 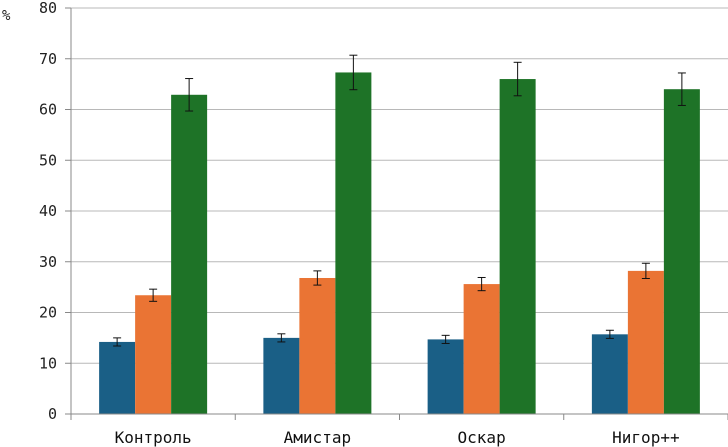 What do you see at coordinates (397, 437) in the screenshot?
I see `x-axis-category-labels: Контроль Амистар Оскар Нигор++` at bounding box center [397, 437].